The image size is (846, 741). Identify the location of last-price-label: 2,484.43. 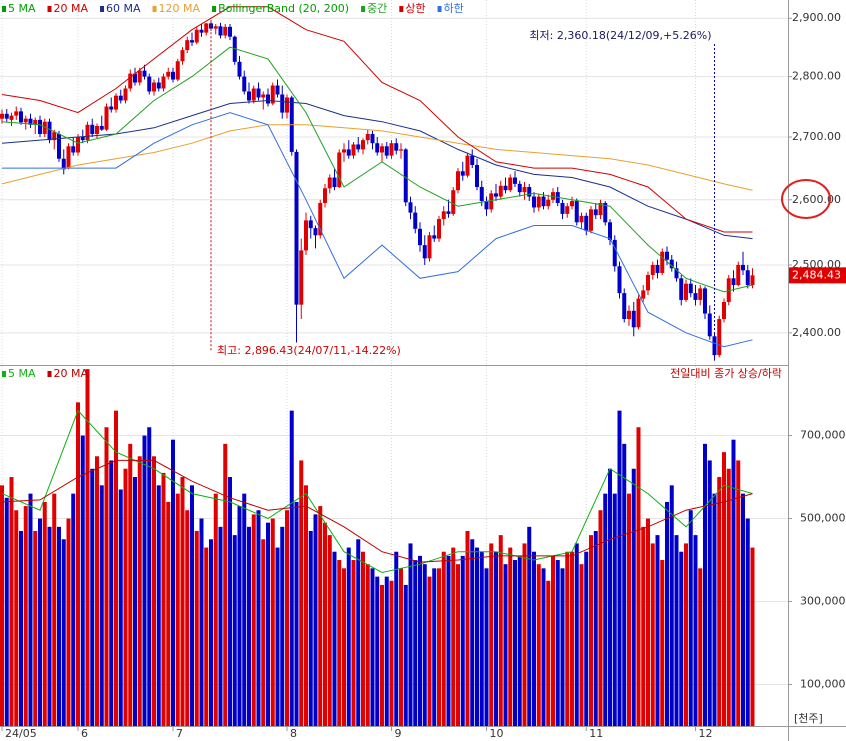
(816, 274).